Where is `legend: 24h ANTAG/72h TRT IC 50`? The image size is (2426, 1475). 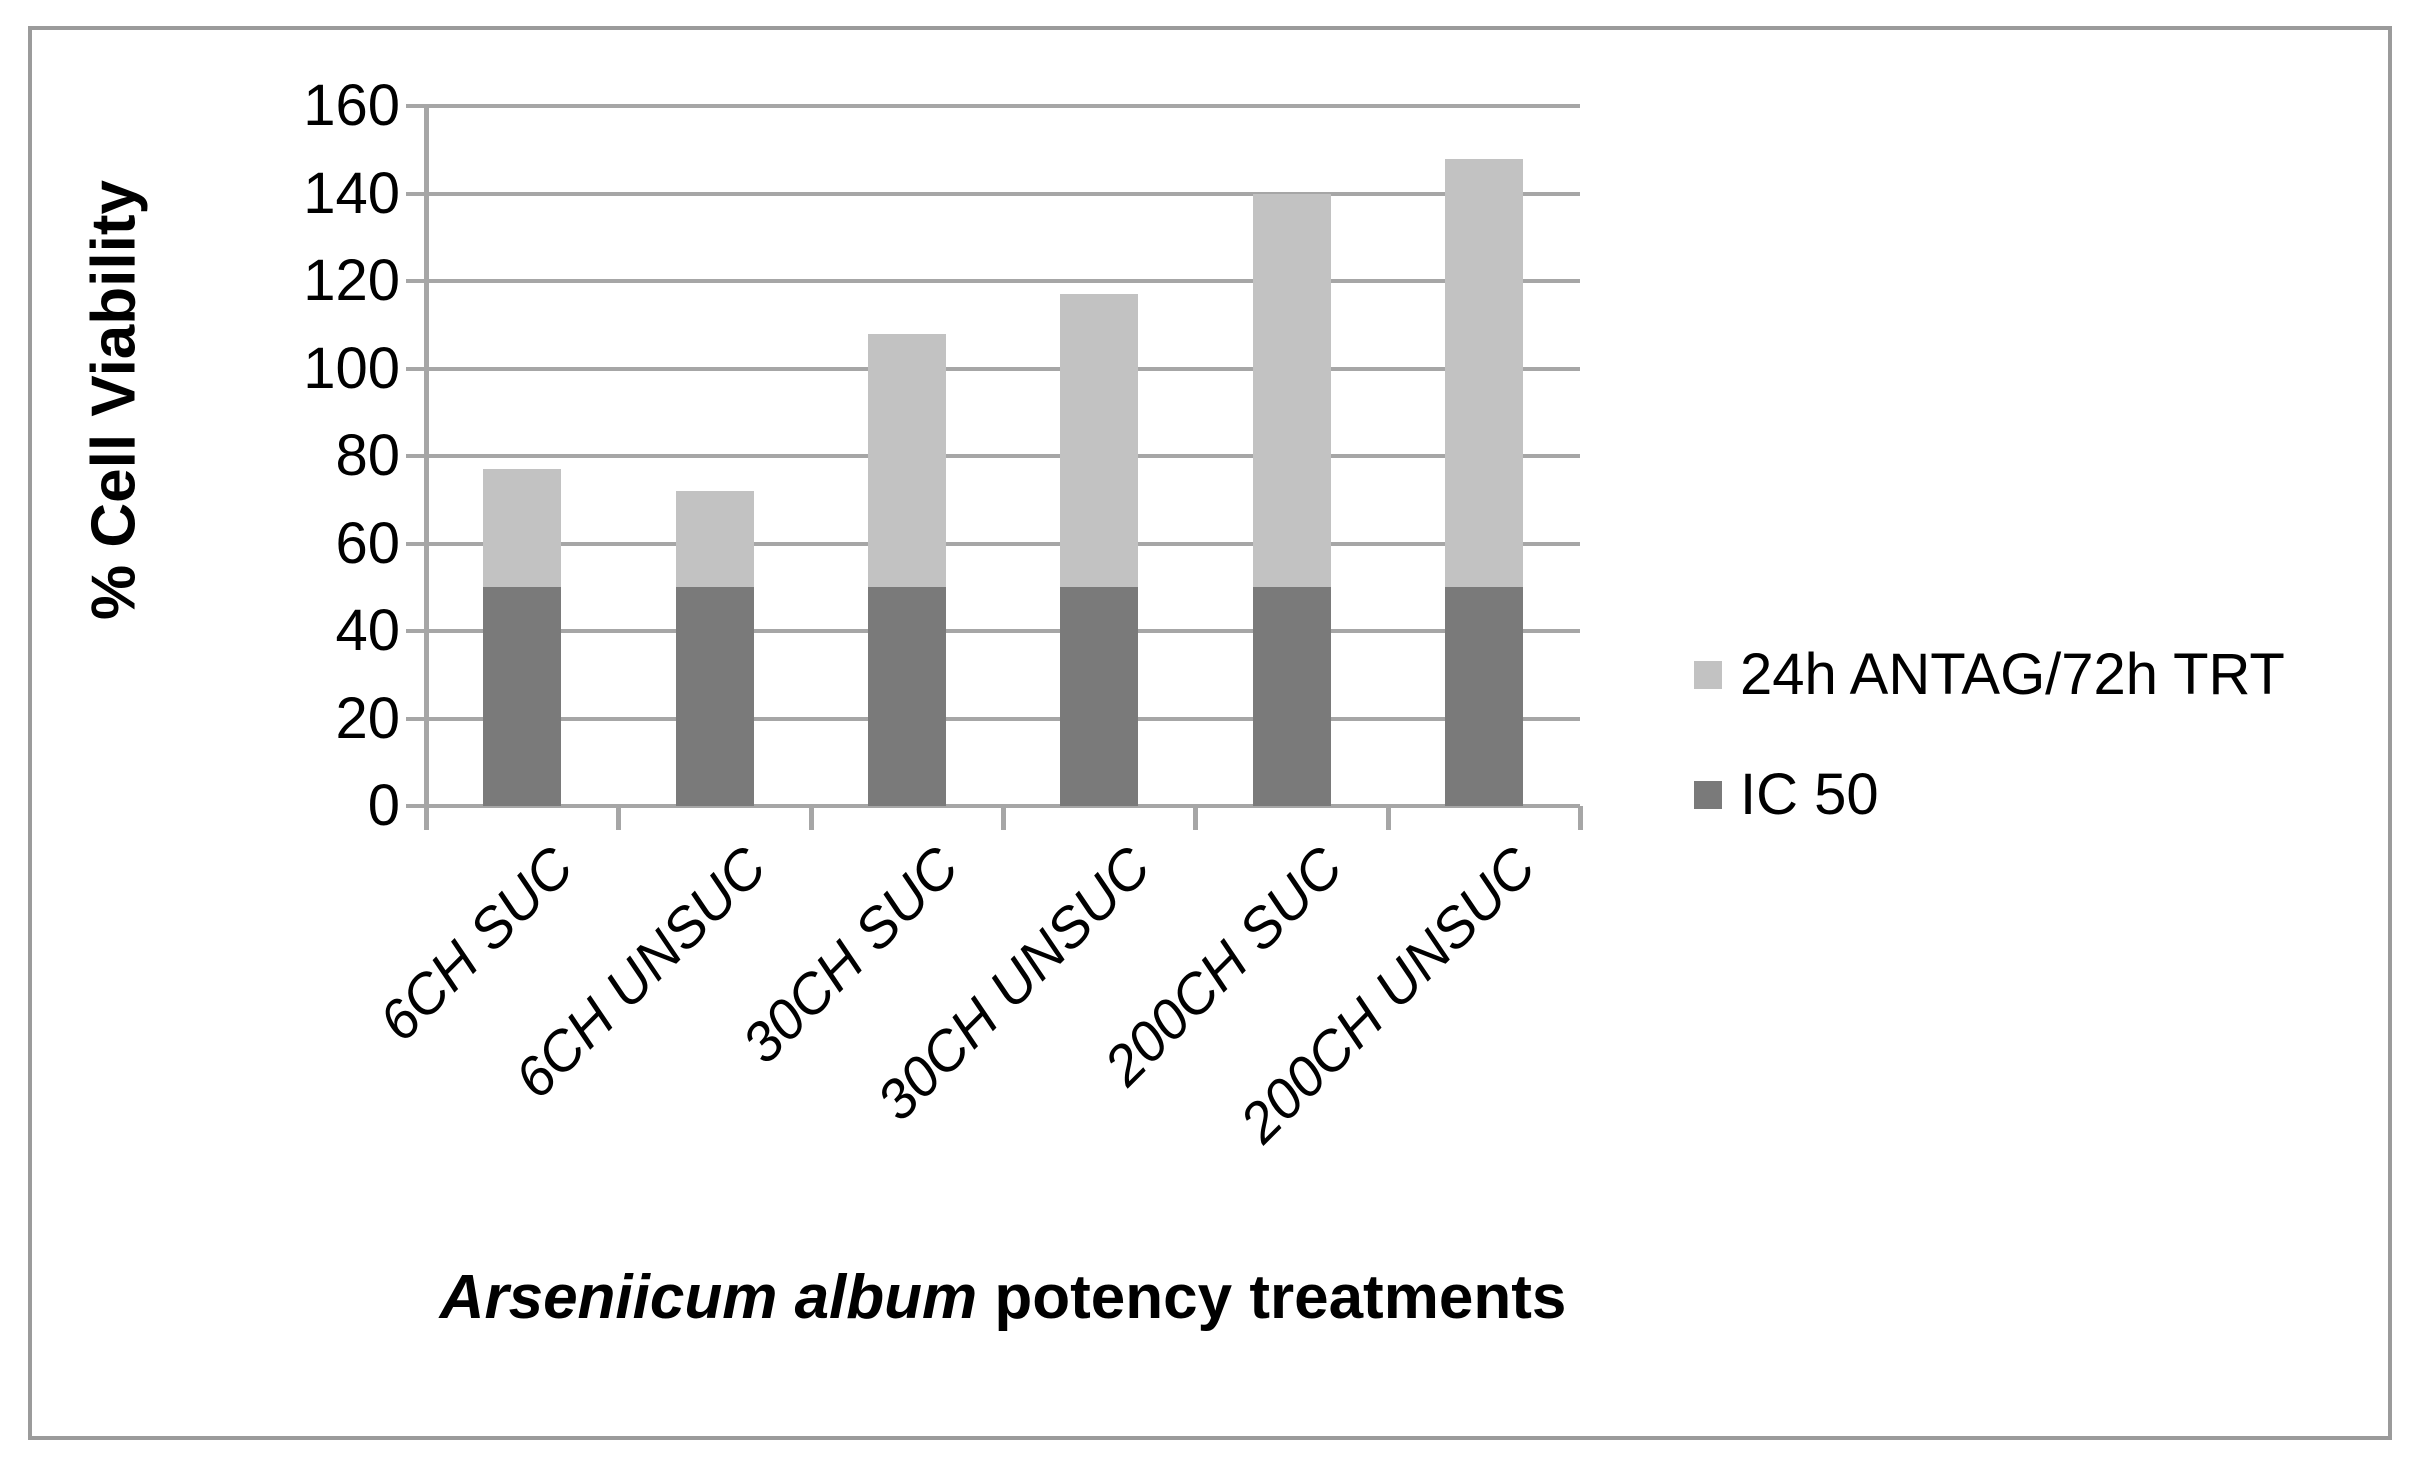 legend: 24h ANTAG/72h TRT IC 50 is located at coordinates (1989, 765).